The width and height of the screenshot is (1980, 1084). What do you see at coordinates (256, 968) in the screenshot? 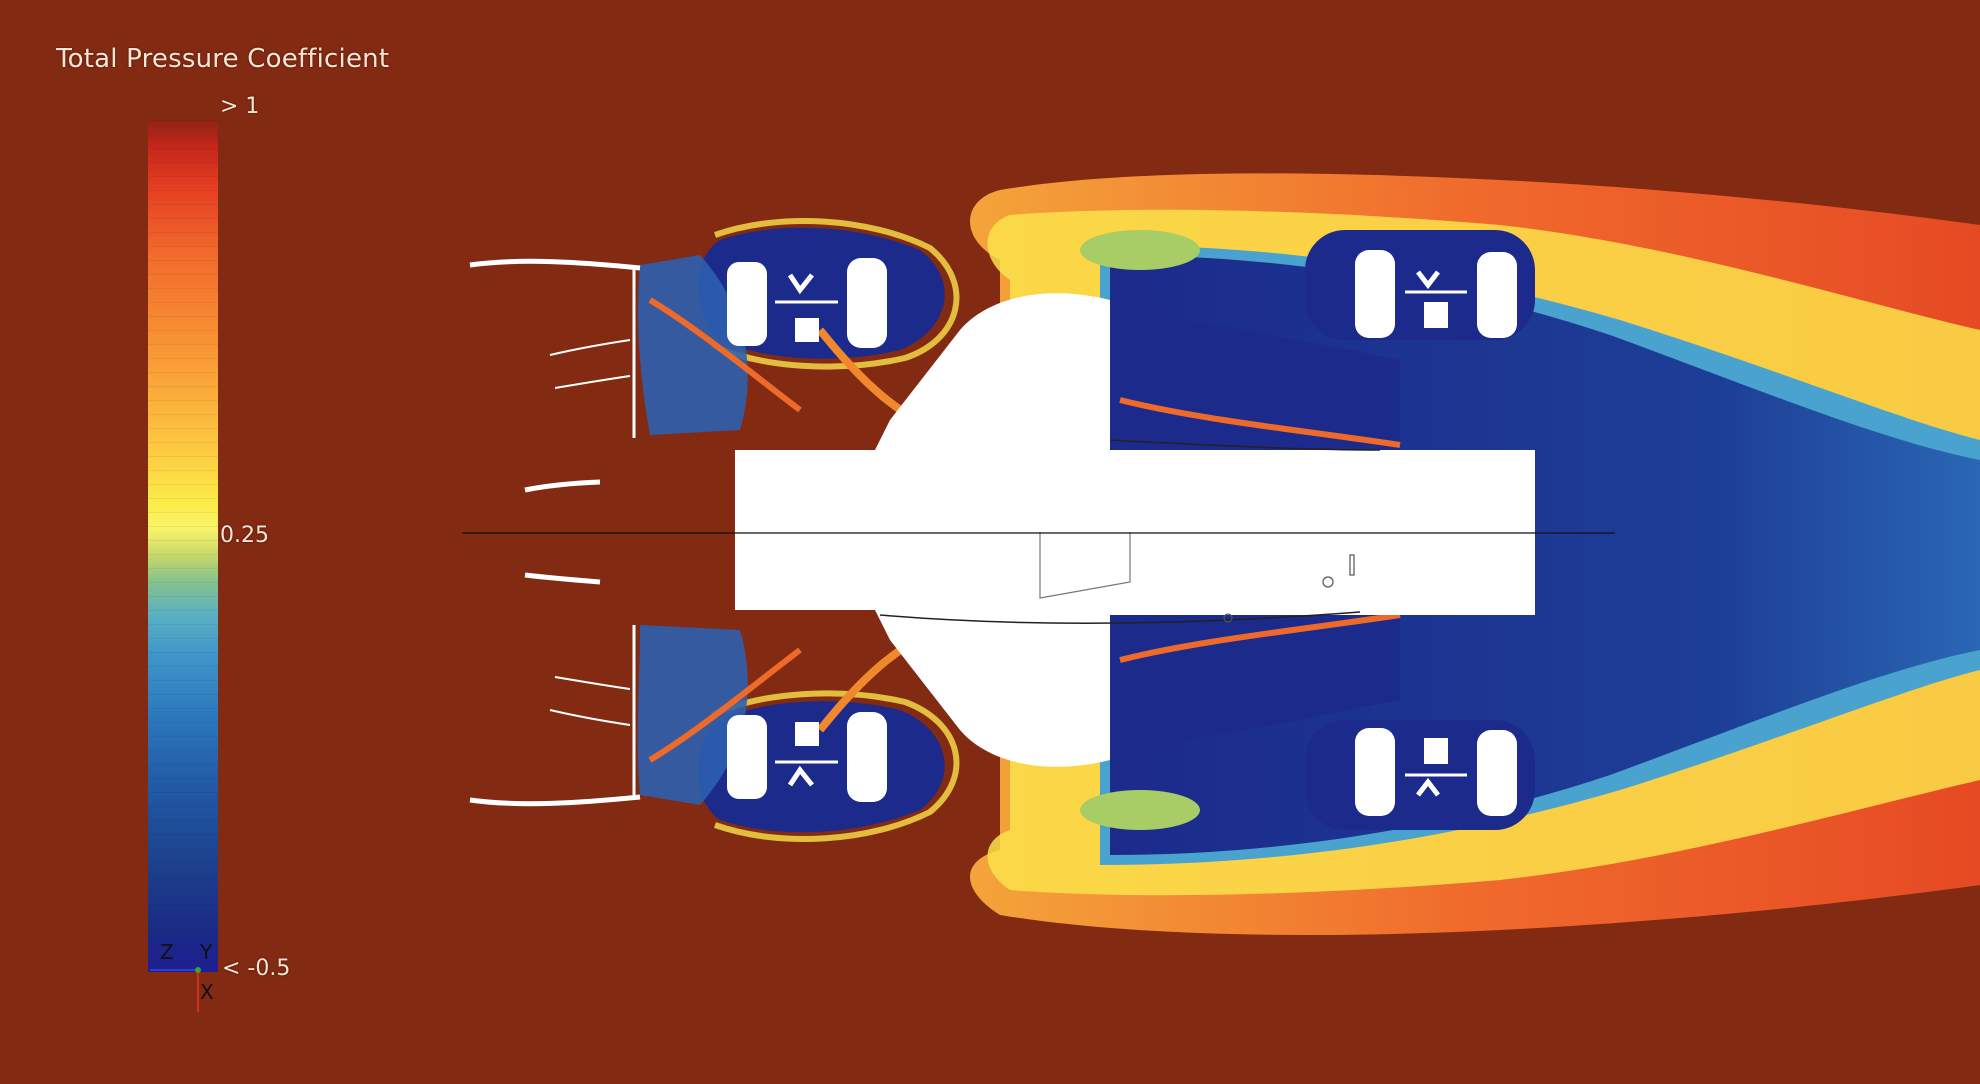
I see `legend-min-label: < -0.5` at bounding box center [256, 968].